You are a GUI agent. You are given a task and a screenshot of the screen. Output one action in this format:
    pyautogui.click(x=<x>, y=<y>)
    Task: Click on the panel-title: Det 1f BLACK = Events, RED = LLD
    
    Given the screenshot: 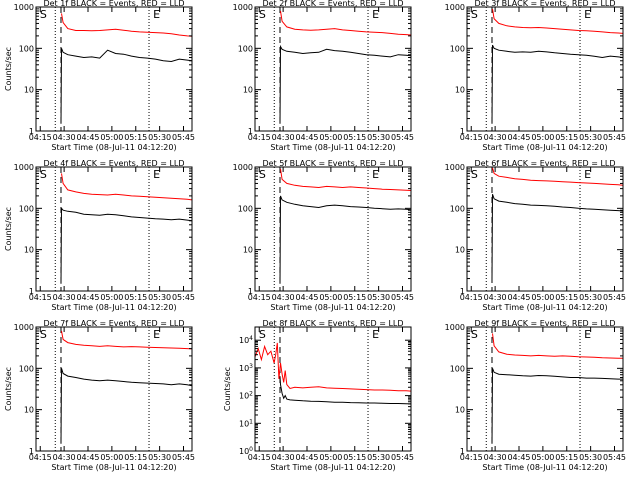 What is the action you would take?
    pyautogui.click(x=113, y=4)
    